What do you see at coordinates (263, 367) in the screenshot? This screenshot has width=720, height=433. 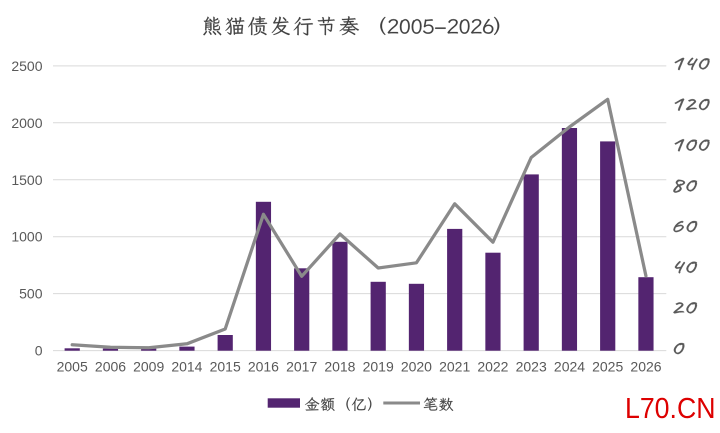 I see `svg-text: 2016` at bounding box center [263, 367].